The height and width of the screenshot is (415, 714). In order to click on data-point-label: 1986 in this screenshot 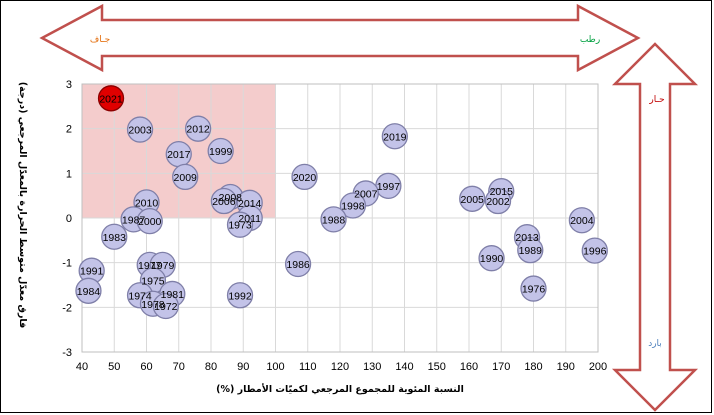, I will do `click(298, 265)`.